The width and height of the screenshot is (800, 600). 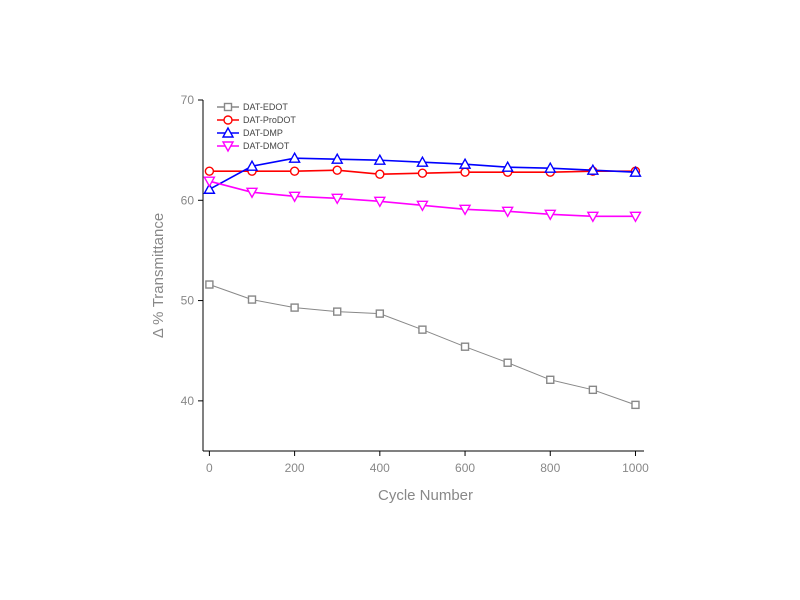 What do you see at coordinates (188, 200) in the screenshot?
I see `y-tick-label: 60` at bounding box center [188, 200].